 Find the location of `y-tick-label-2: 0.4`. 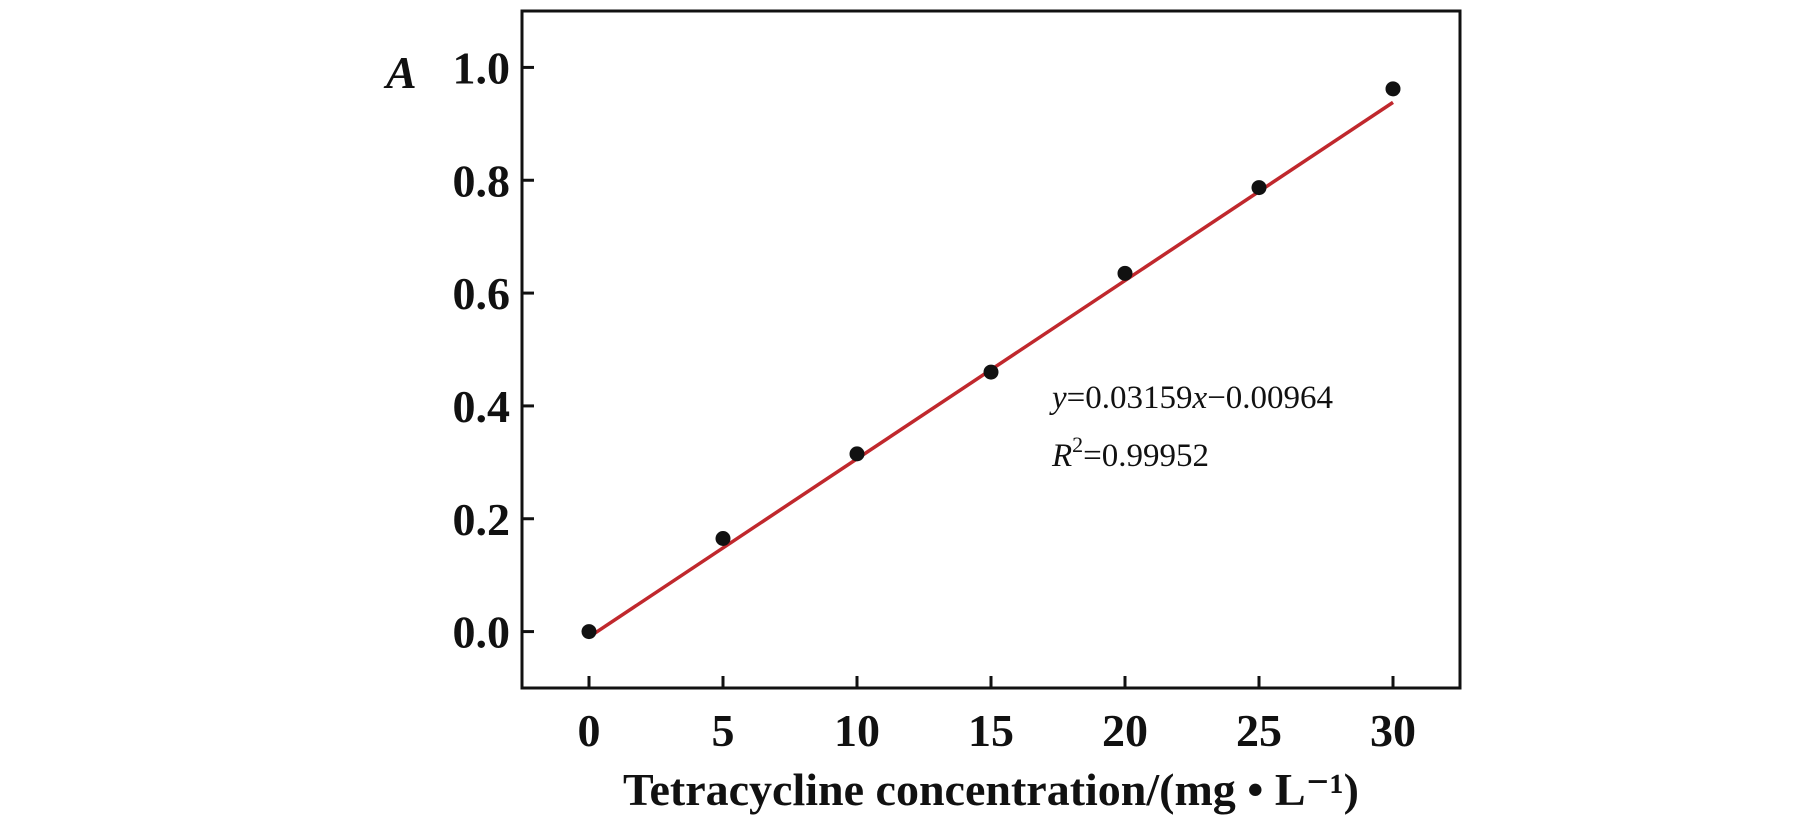

y-tick-label-2: 0.4 is located at coordinates (482, 406).